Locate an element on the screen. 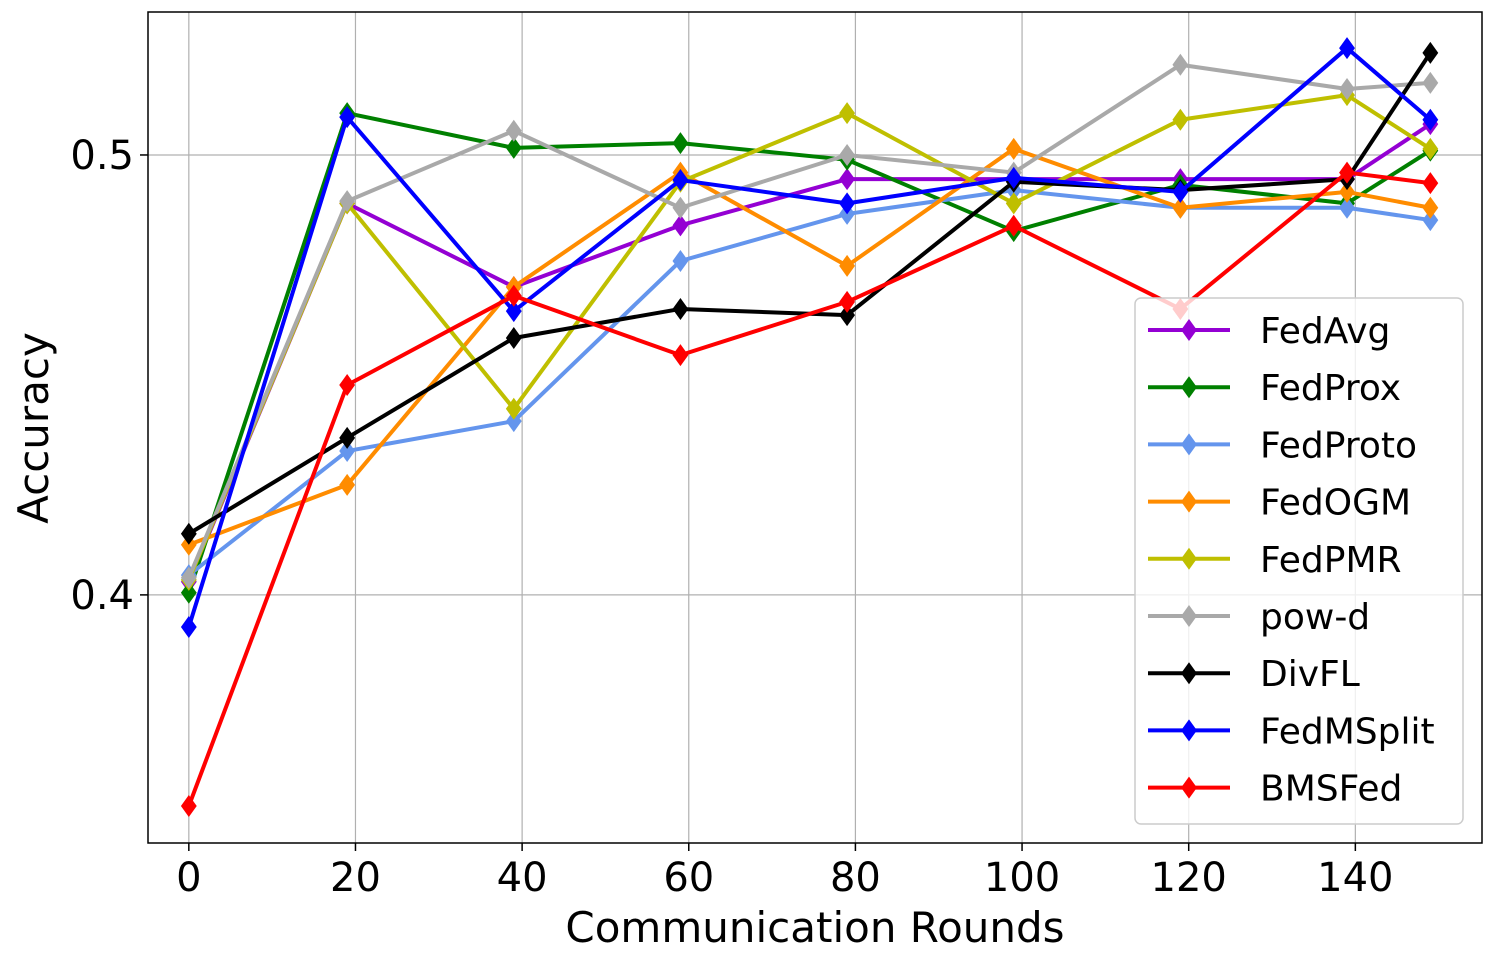  x-tick-label: 0 is located at coordinates (188, 878).